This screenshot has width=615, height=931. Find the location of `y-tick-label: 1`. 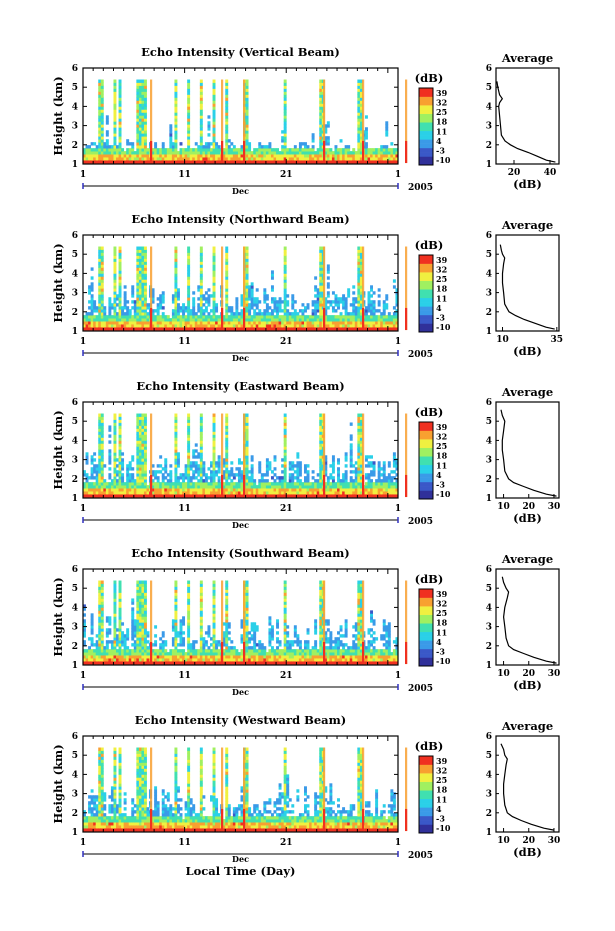

y-tick-label: 1 is located at coordinates (75, 165).